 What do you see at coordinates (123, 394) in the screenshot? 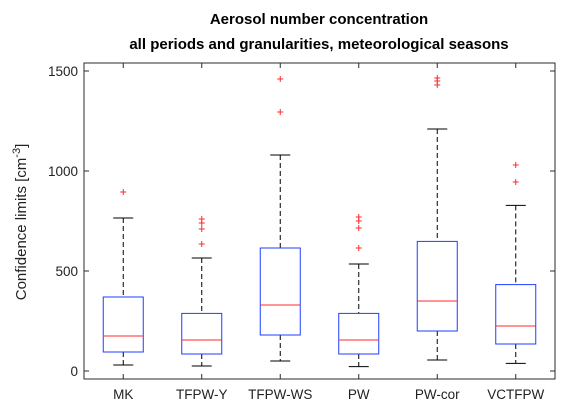
I see `x-tick-label: MK` at bounding box center [123, 394].